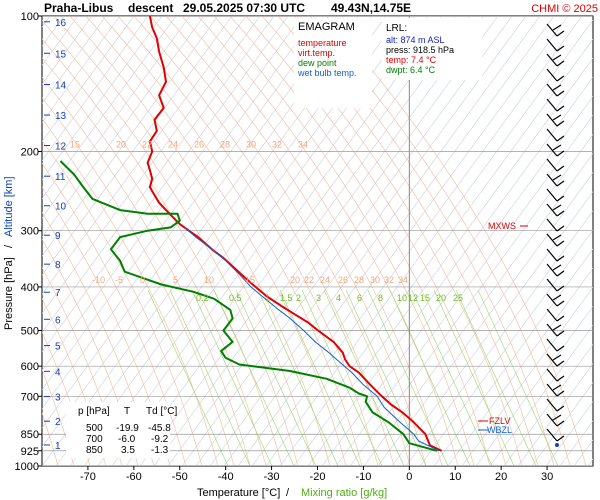  What do you see at coordinates (61, 54) in the screenshot?
I see `altitude-tick-label: 15` at bounding box center [61, 54].